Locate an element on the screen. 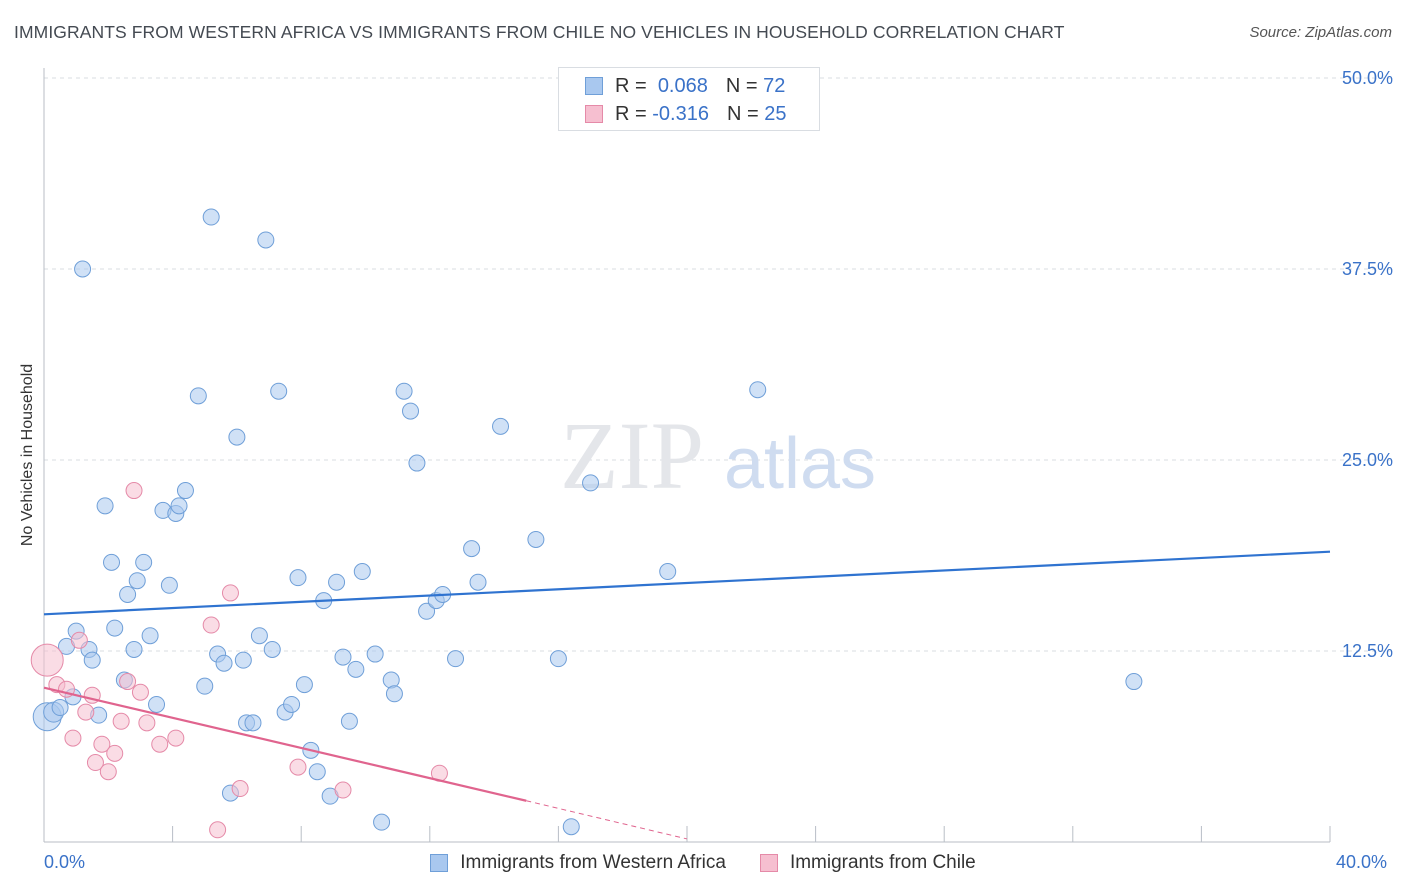 This screenshot has width=1406, height=892. watermark-atlas: atlas is located at coordinates (800, 464).